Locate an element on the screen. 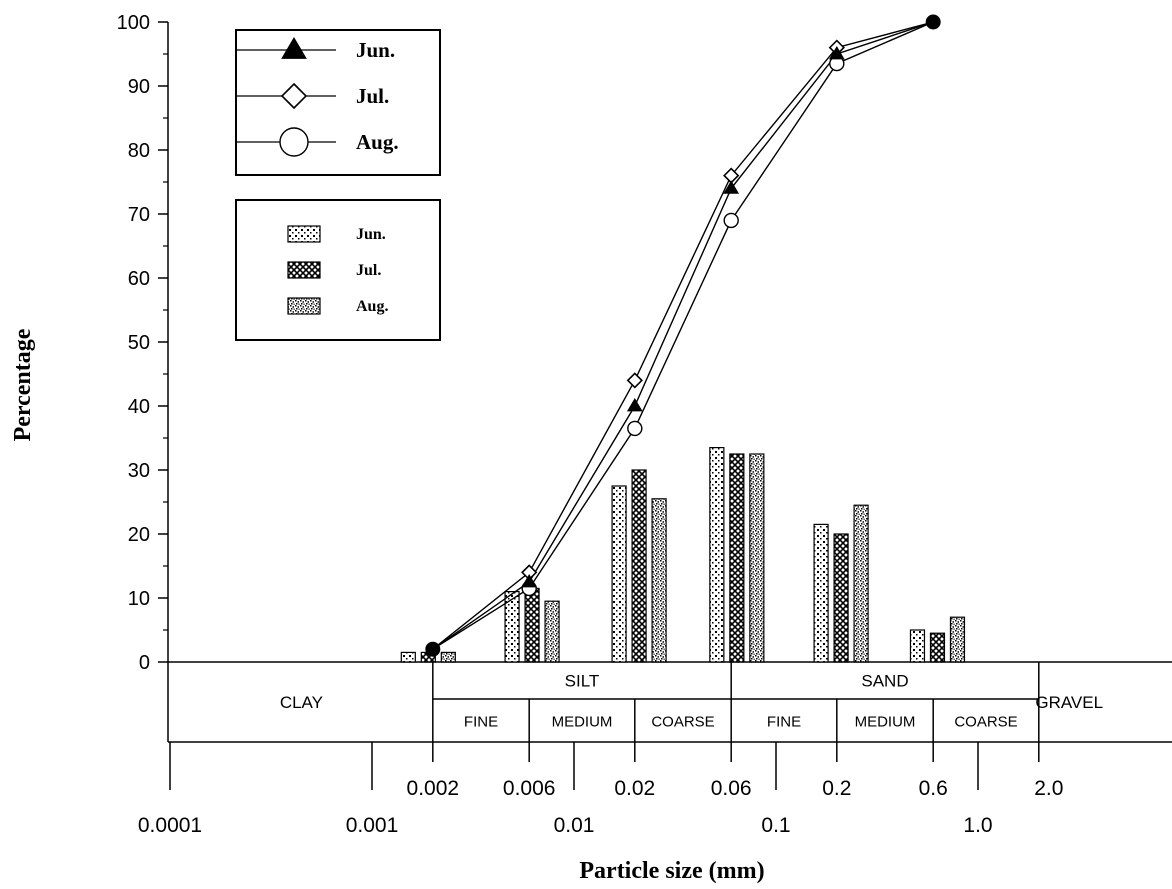 The height and width of the screenshot is (889, 1172). y-tick-label-0: 0 is located at coordinates (144, 663).